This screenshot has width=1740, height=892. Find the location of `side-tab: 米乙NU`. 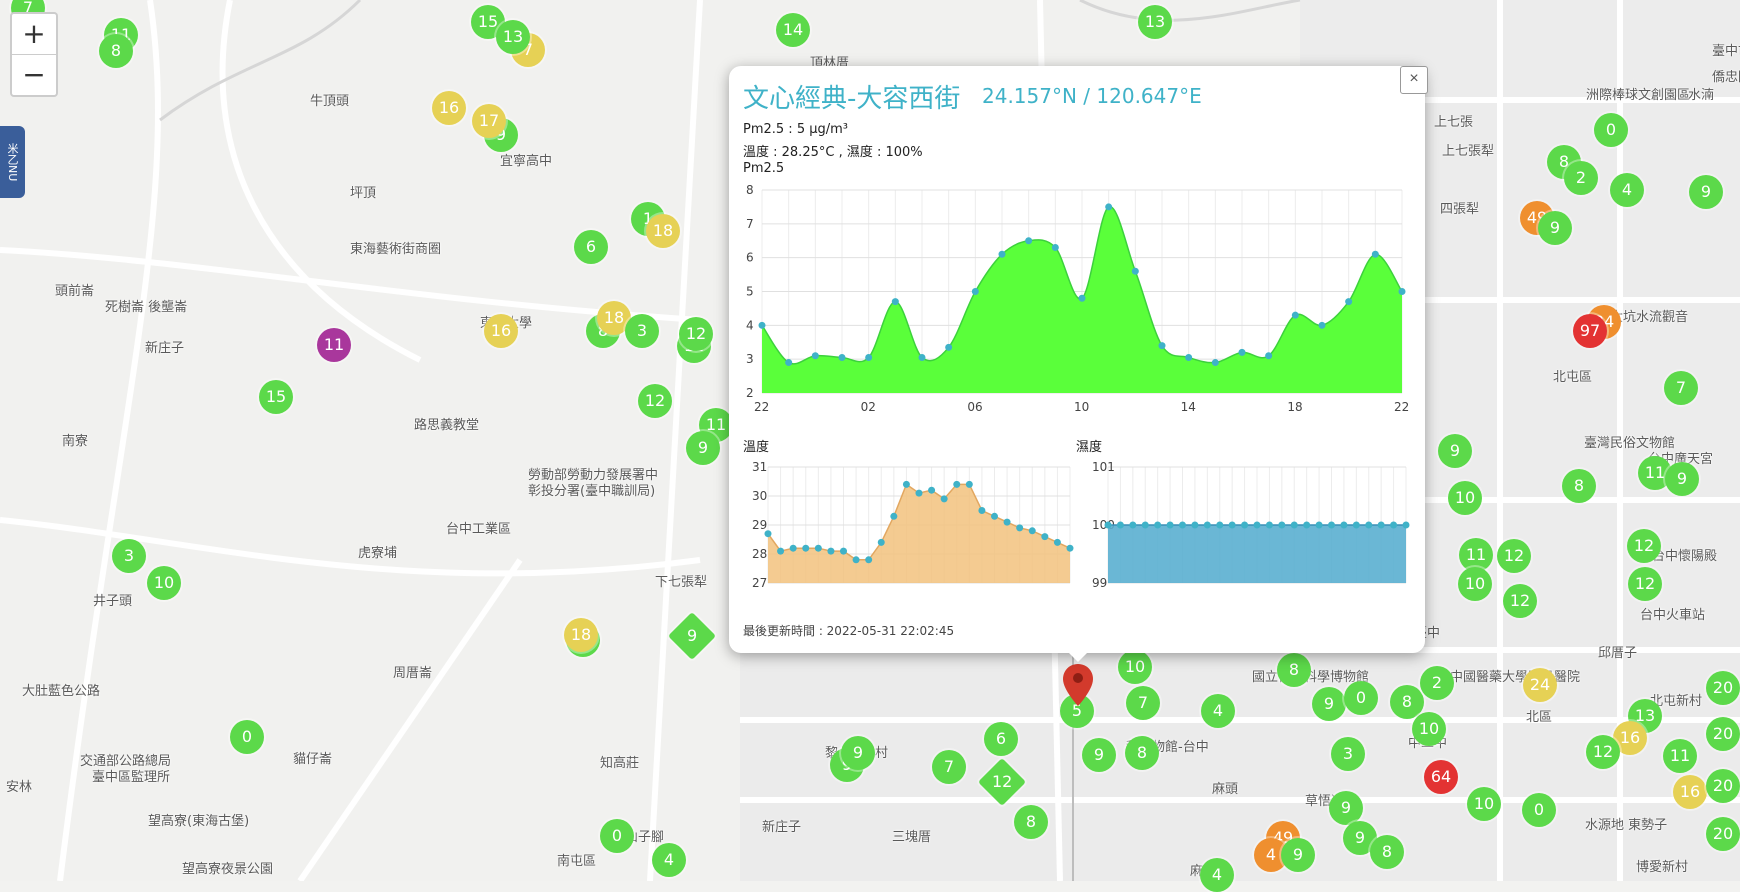

side-tab: 米乙NU is located at coordinates (12, 162).